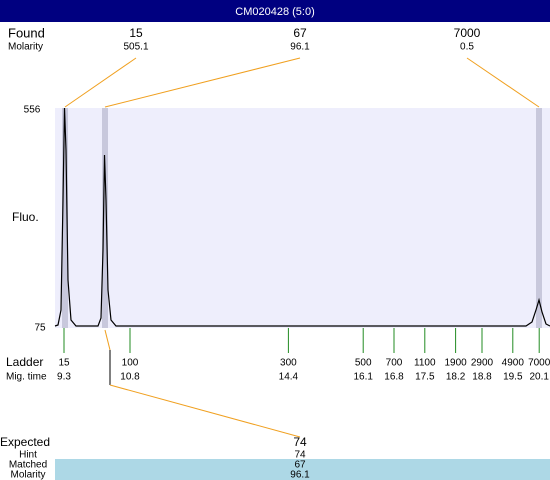  I want to click on expected-value: 74, so click(300, 442).